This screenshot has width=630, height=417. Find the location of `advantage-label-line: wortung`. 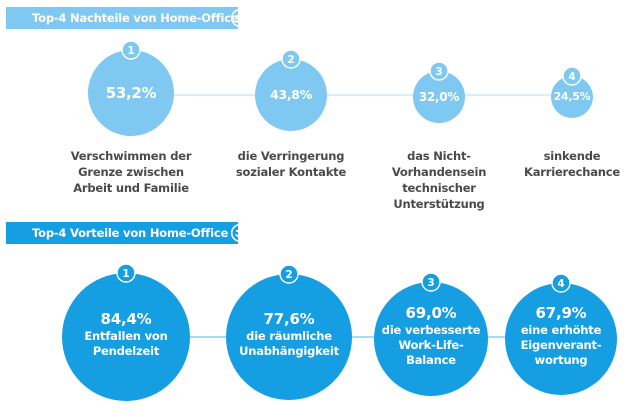

advantage-label-line: wortung is located at coordinates (561, 360).